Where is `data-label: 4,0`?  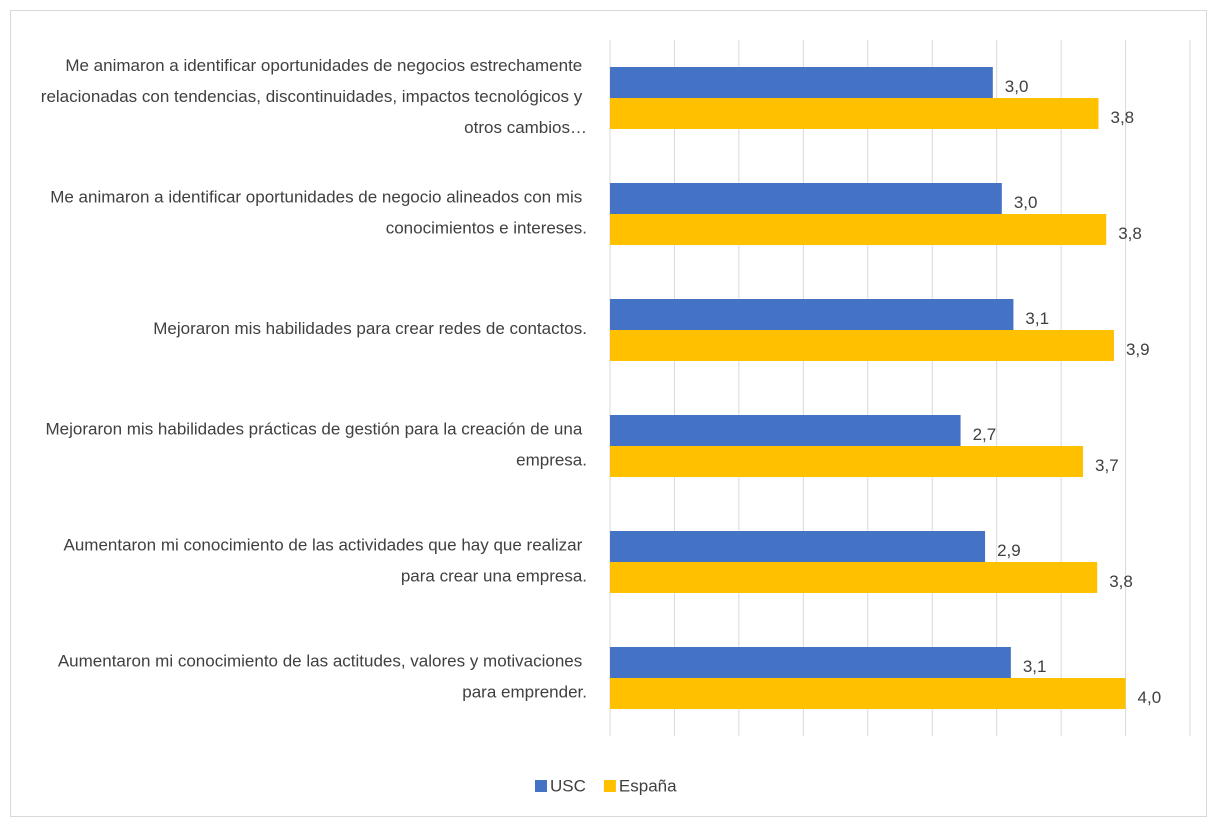
data-label: 4,0 is located at coordinates (1150, 697).